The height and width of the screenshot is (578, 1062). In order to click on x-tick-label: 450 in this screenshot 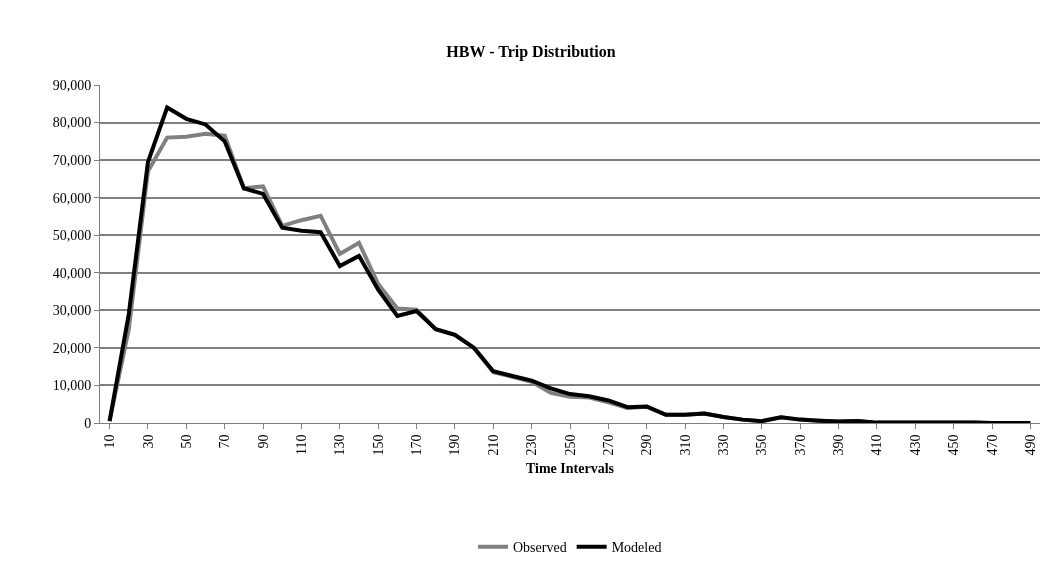, I will do `click(954, 445)`.